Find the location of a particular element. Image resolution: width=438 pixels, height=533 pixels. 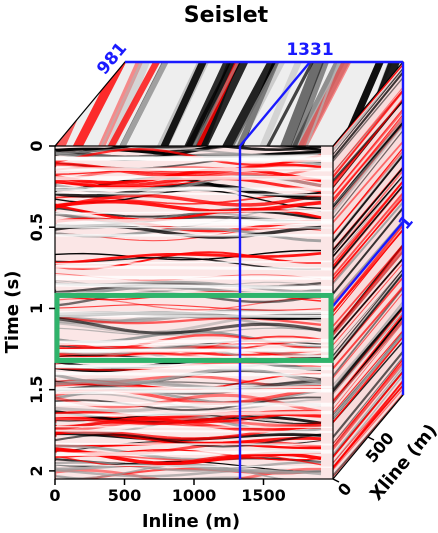

y-tick-label: 1.5 is located at coordinates (36, 389).